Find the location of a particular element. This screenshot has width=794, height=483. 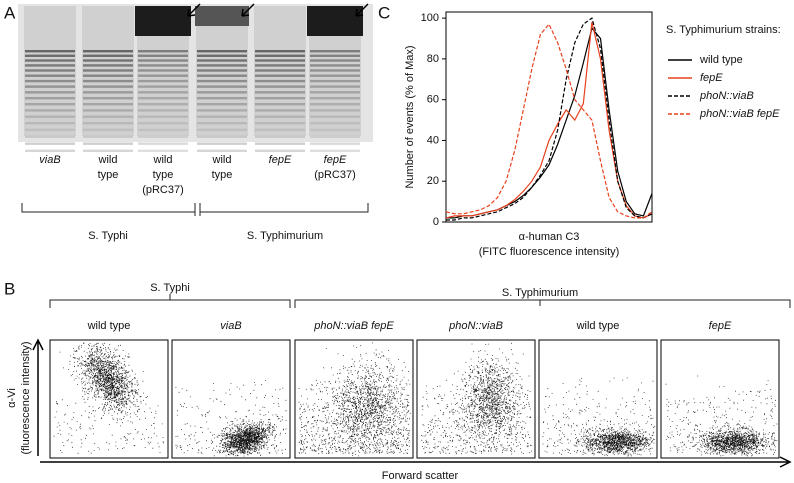

x-arrow is located at coordinates (416, 462).